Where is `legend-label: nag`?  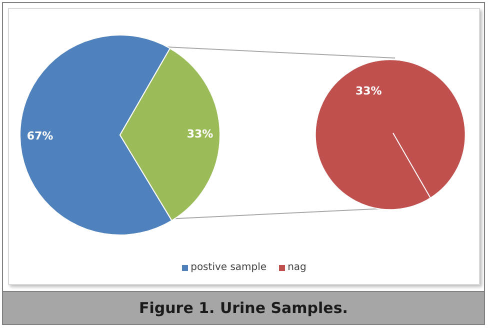 legend-label: nag is located at coordinates (297, 267).